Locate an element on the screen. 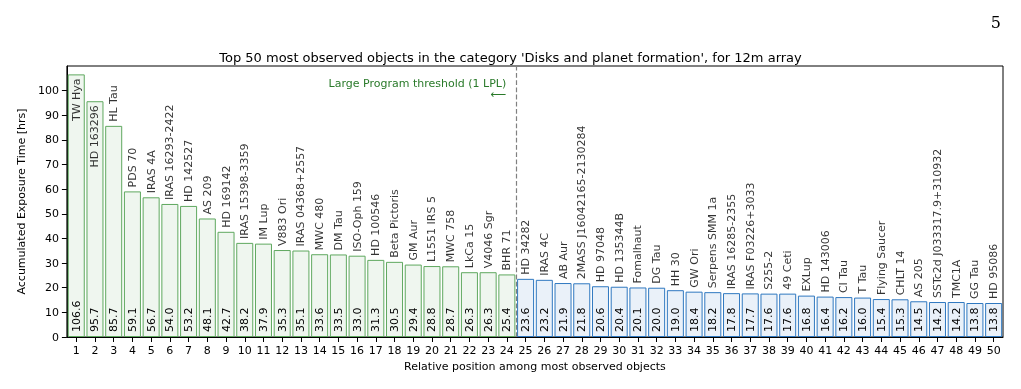 The width and height of the screenshot is (1021, 389). data-label: 13.8 is located at coordinates (975, 319).